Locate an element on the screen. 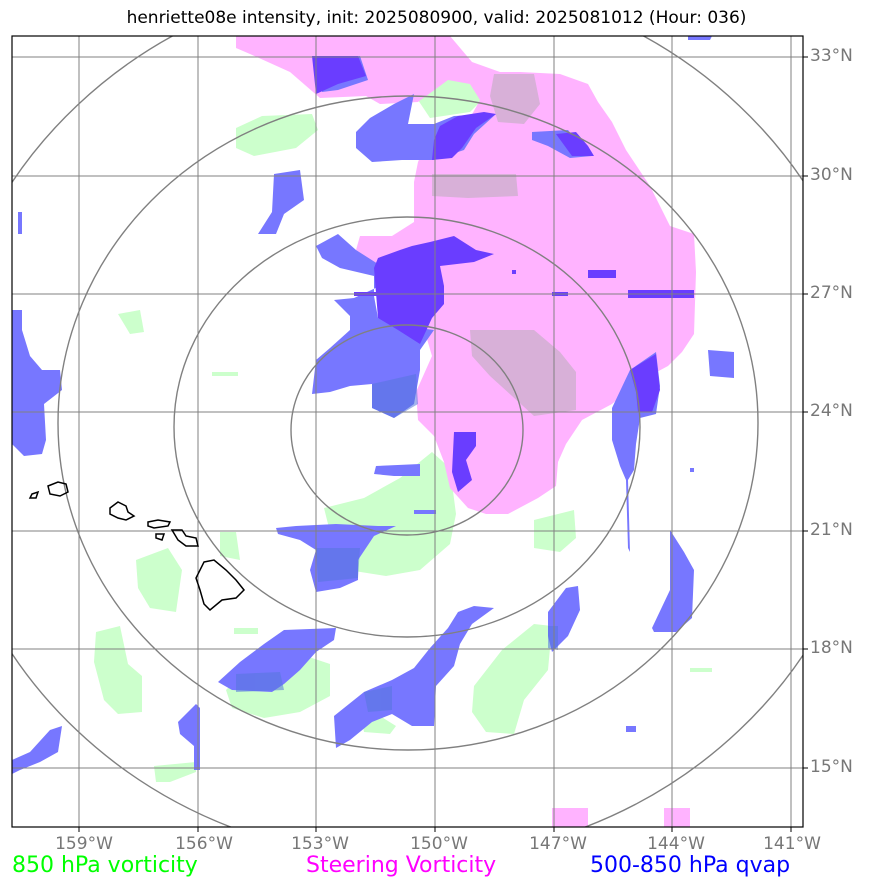 Image resolution: width=873 pixels, height=891 pixels. lon-label-159w: 159°W is located at coordinates (84, 844).